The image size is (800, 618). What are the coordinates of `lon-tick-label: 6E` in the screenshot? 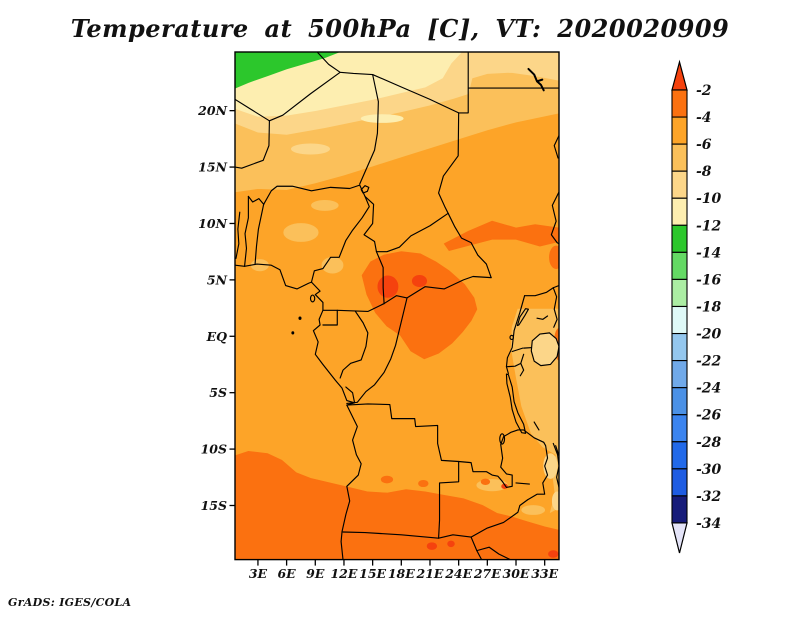 It's located at (286, 573).